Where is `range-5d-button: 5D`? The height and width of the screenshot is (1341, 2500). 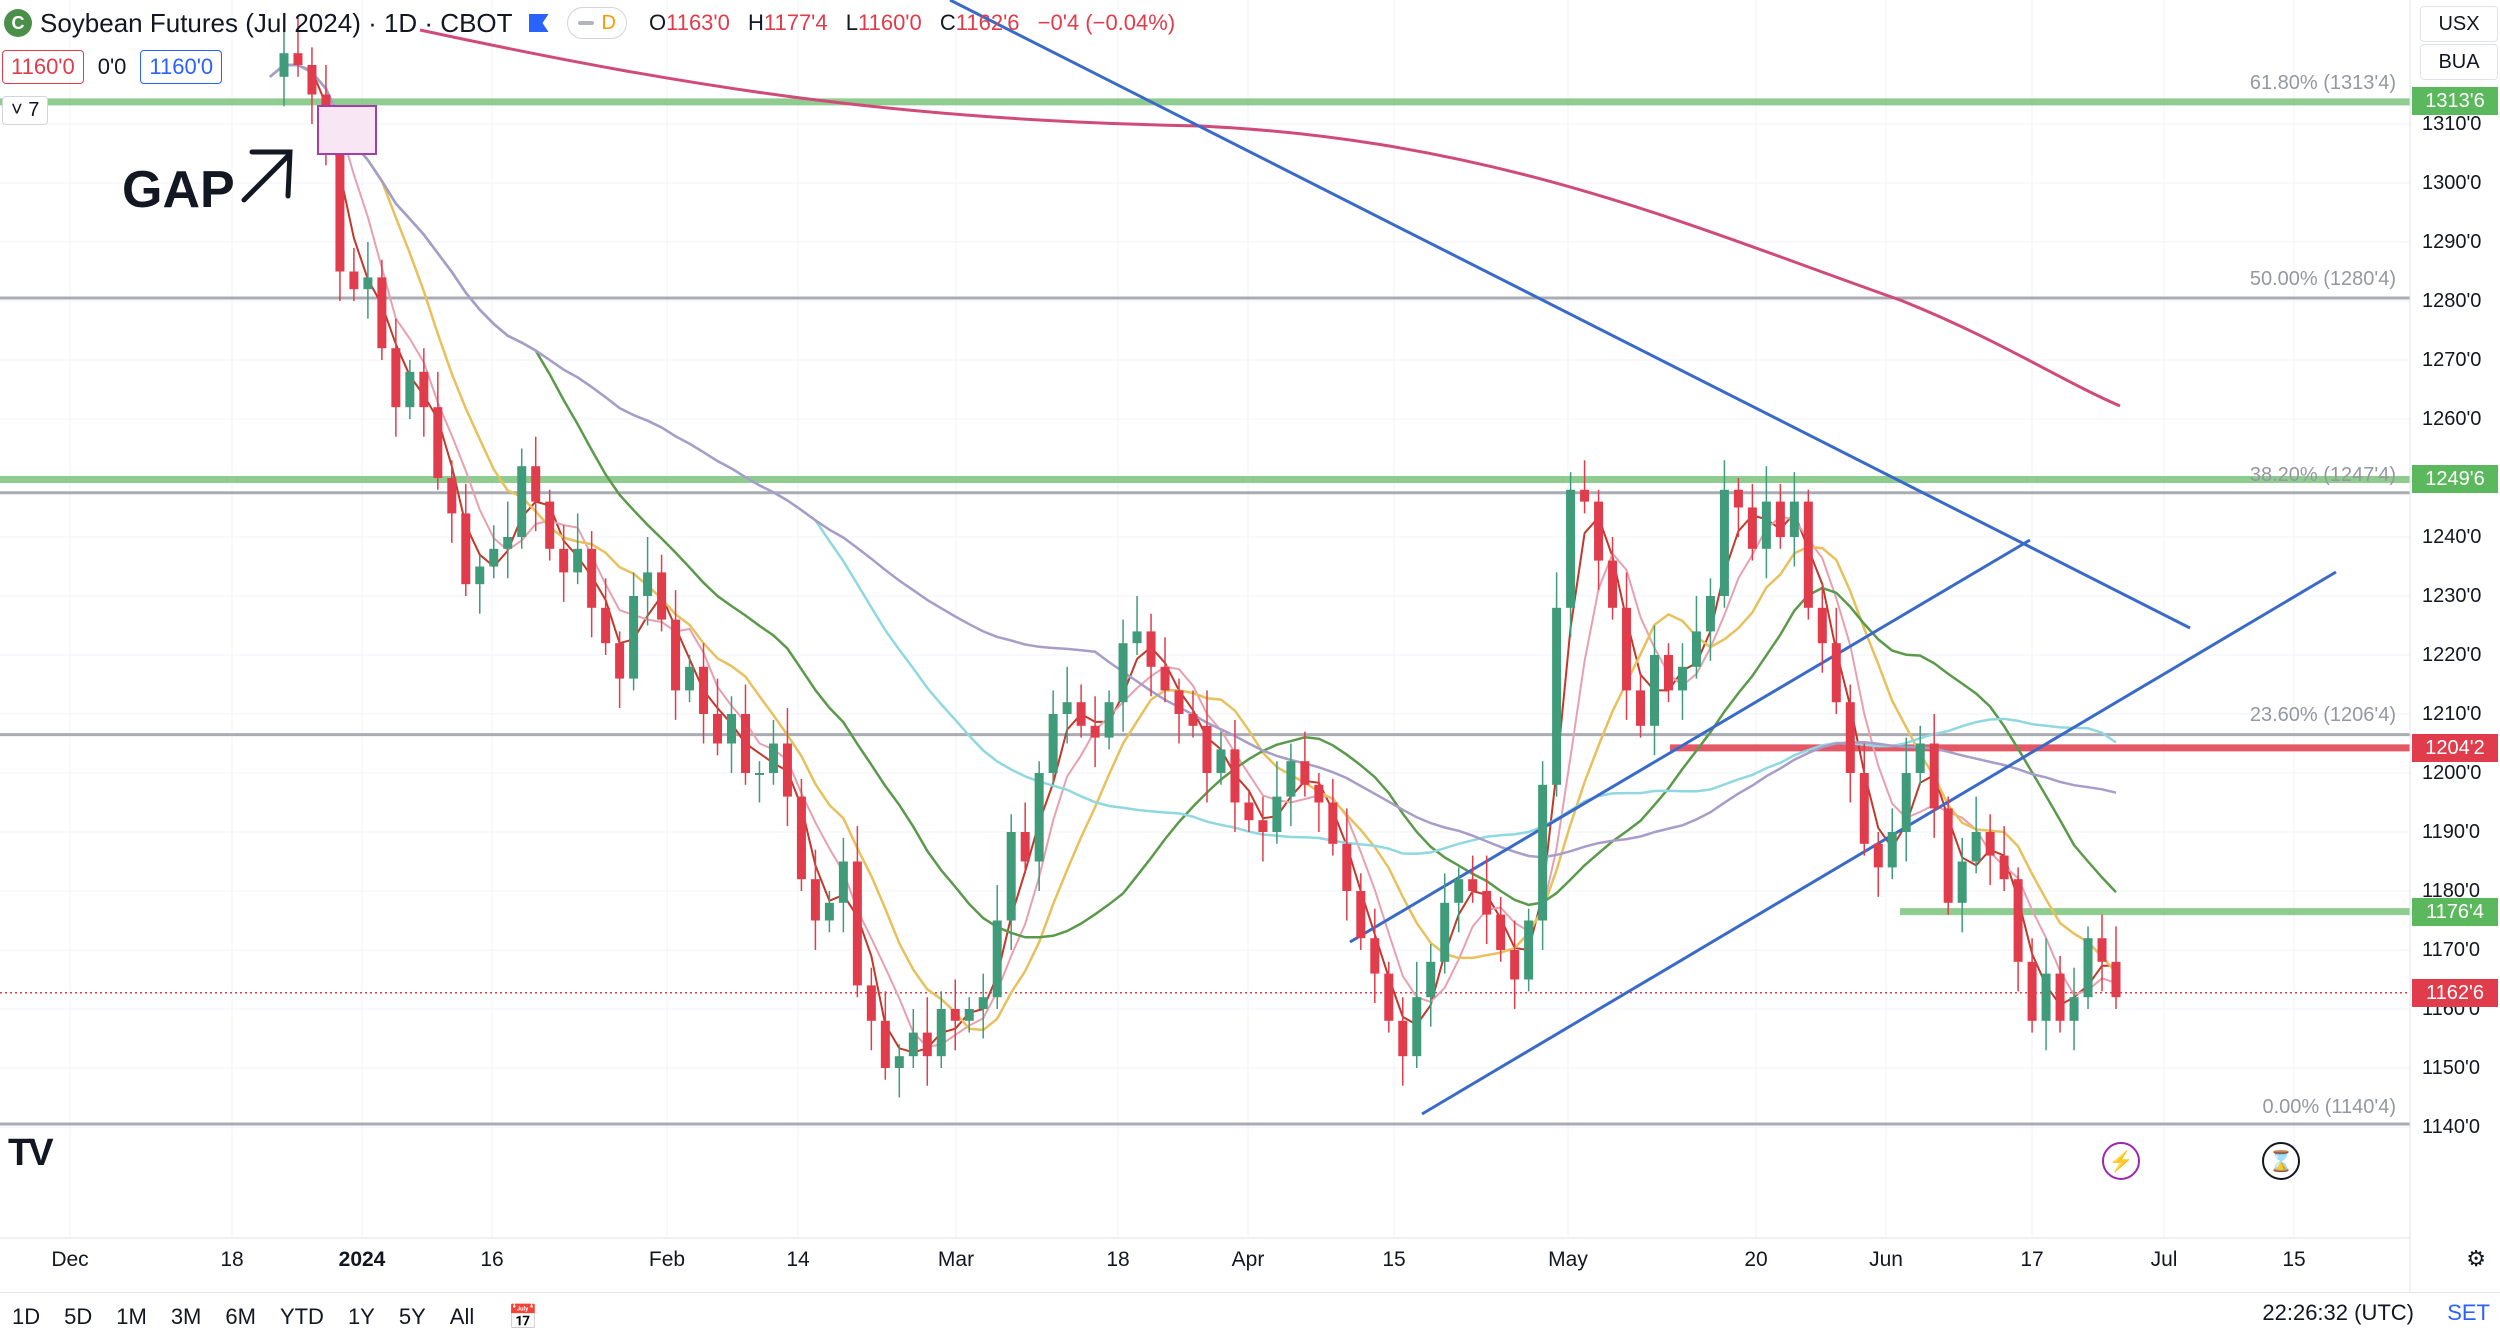 range-5d-button: 5D is located at coordinates (78, 1316).